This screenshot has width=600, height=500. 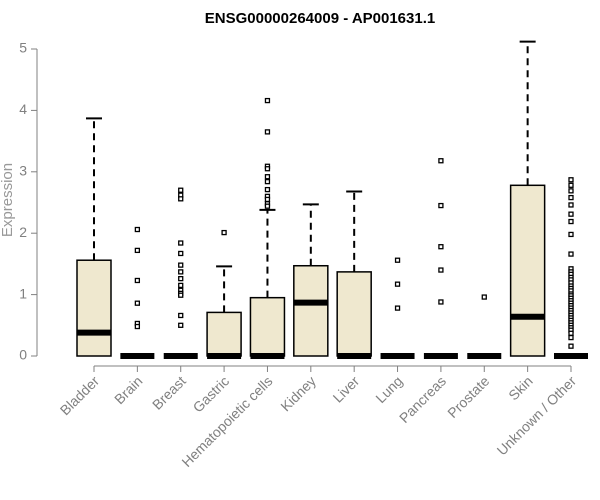 What do you see at coordinates (23, 48) in the screenshot?
I see `y-tick-label: 5` at bounding box center [23, 48].